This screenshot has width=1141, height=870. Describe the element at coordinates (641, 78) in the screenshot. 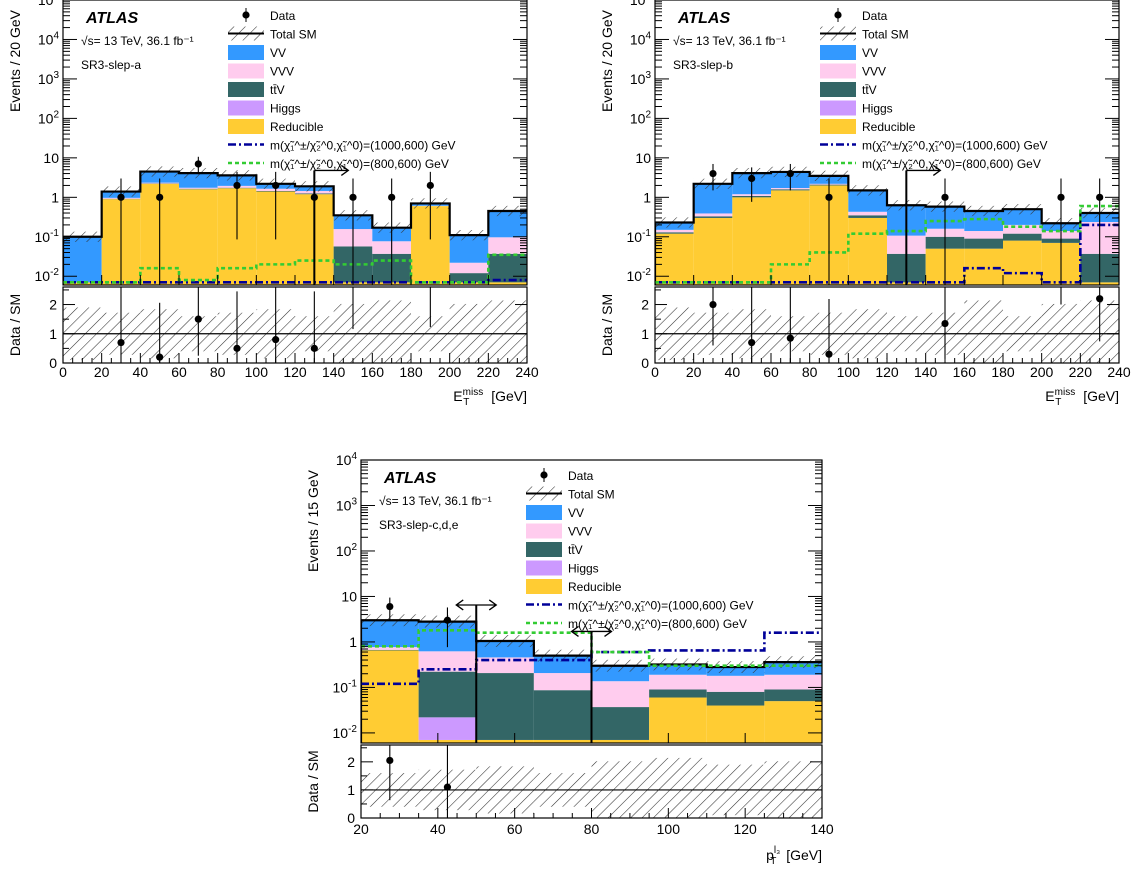

I see `y-tick-label: 10³` at that location.